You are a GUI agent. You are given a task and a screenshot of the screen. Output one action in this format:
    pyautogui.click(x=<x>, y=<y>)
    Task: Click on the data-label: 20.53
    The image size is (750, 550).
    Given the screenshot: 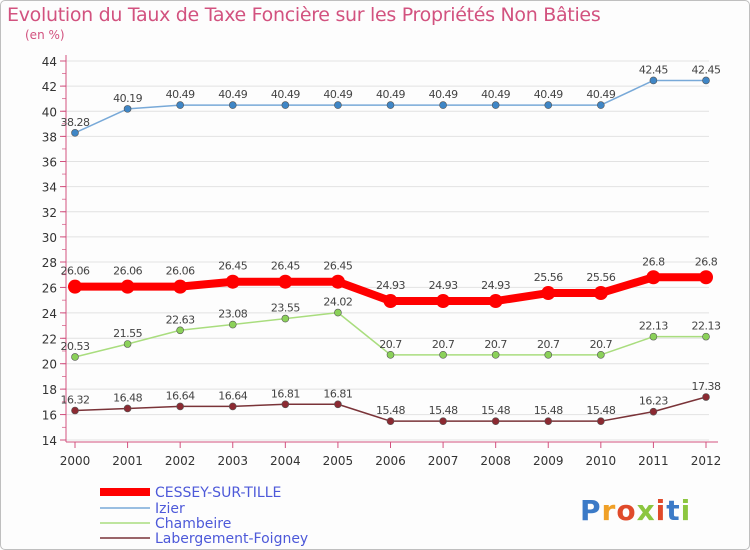 What is the action you would take?
    pyautogui.click(x=75, y=346)
    